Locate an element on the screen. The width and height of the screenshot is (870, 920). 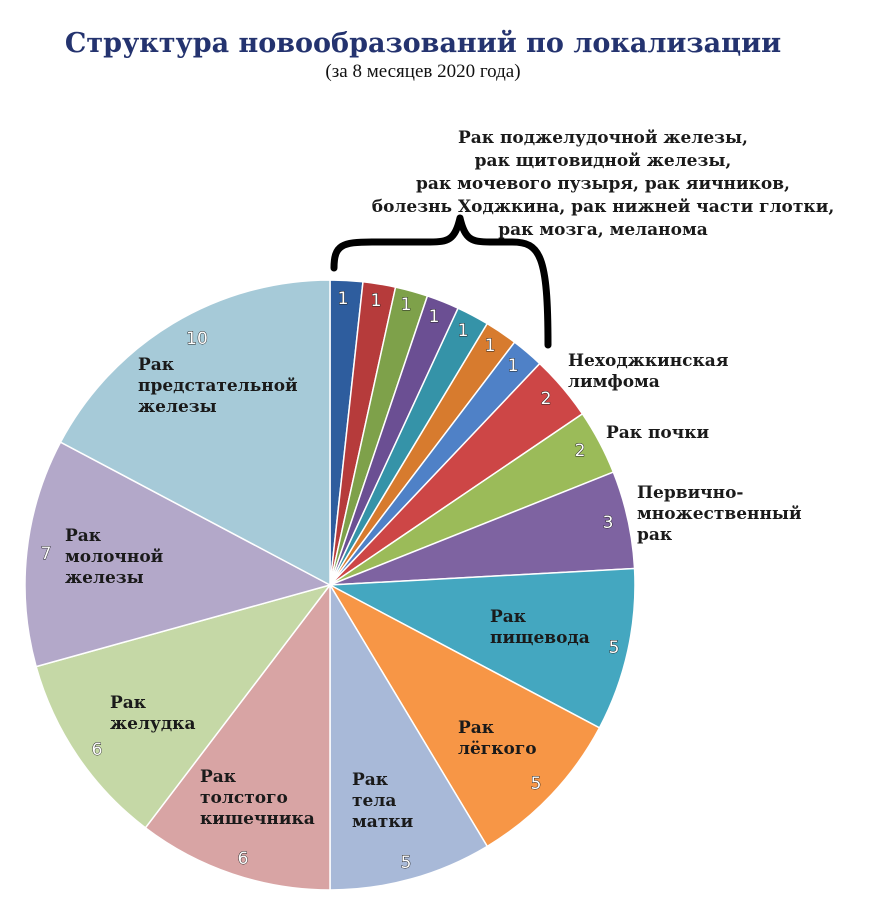
curly-bracket is located at coordinates (441, 281).